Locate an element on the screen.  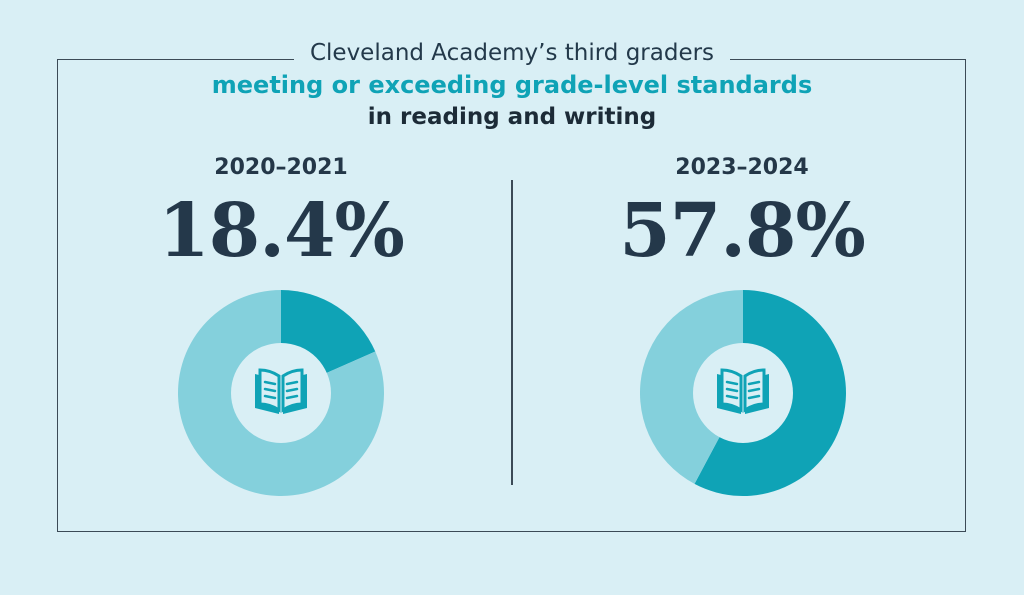
panel-divider is located at coordinates (512, 332).